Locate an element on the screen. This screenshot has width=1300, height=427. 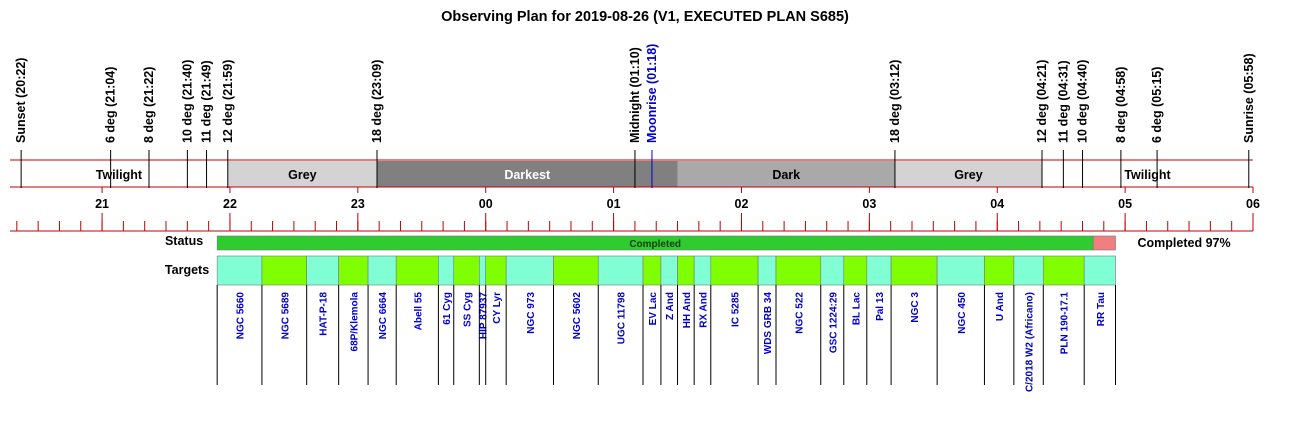
target-label-3: 68P/Klemola is located at coordinates (354, 322).